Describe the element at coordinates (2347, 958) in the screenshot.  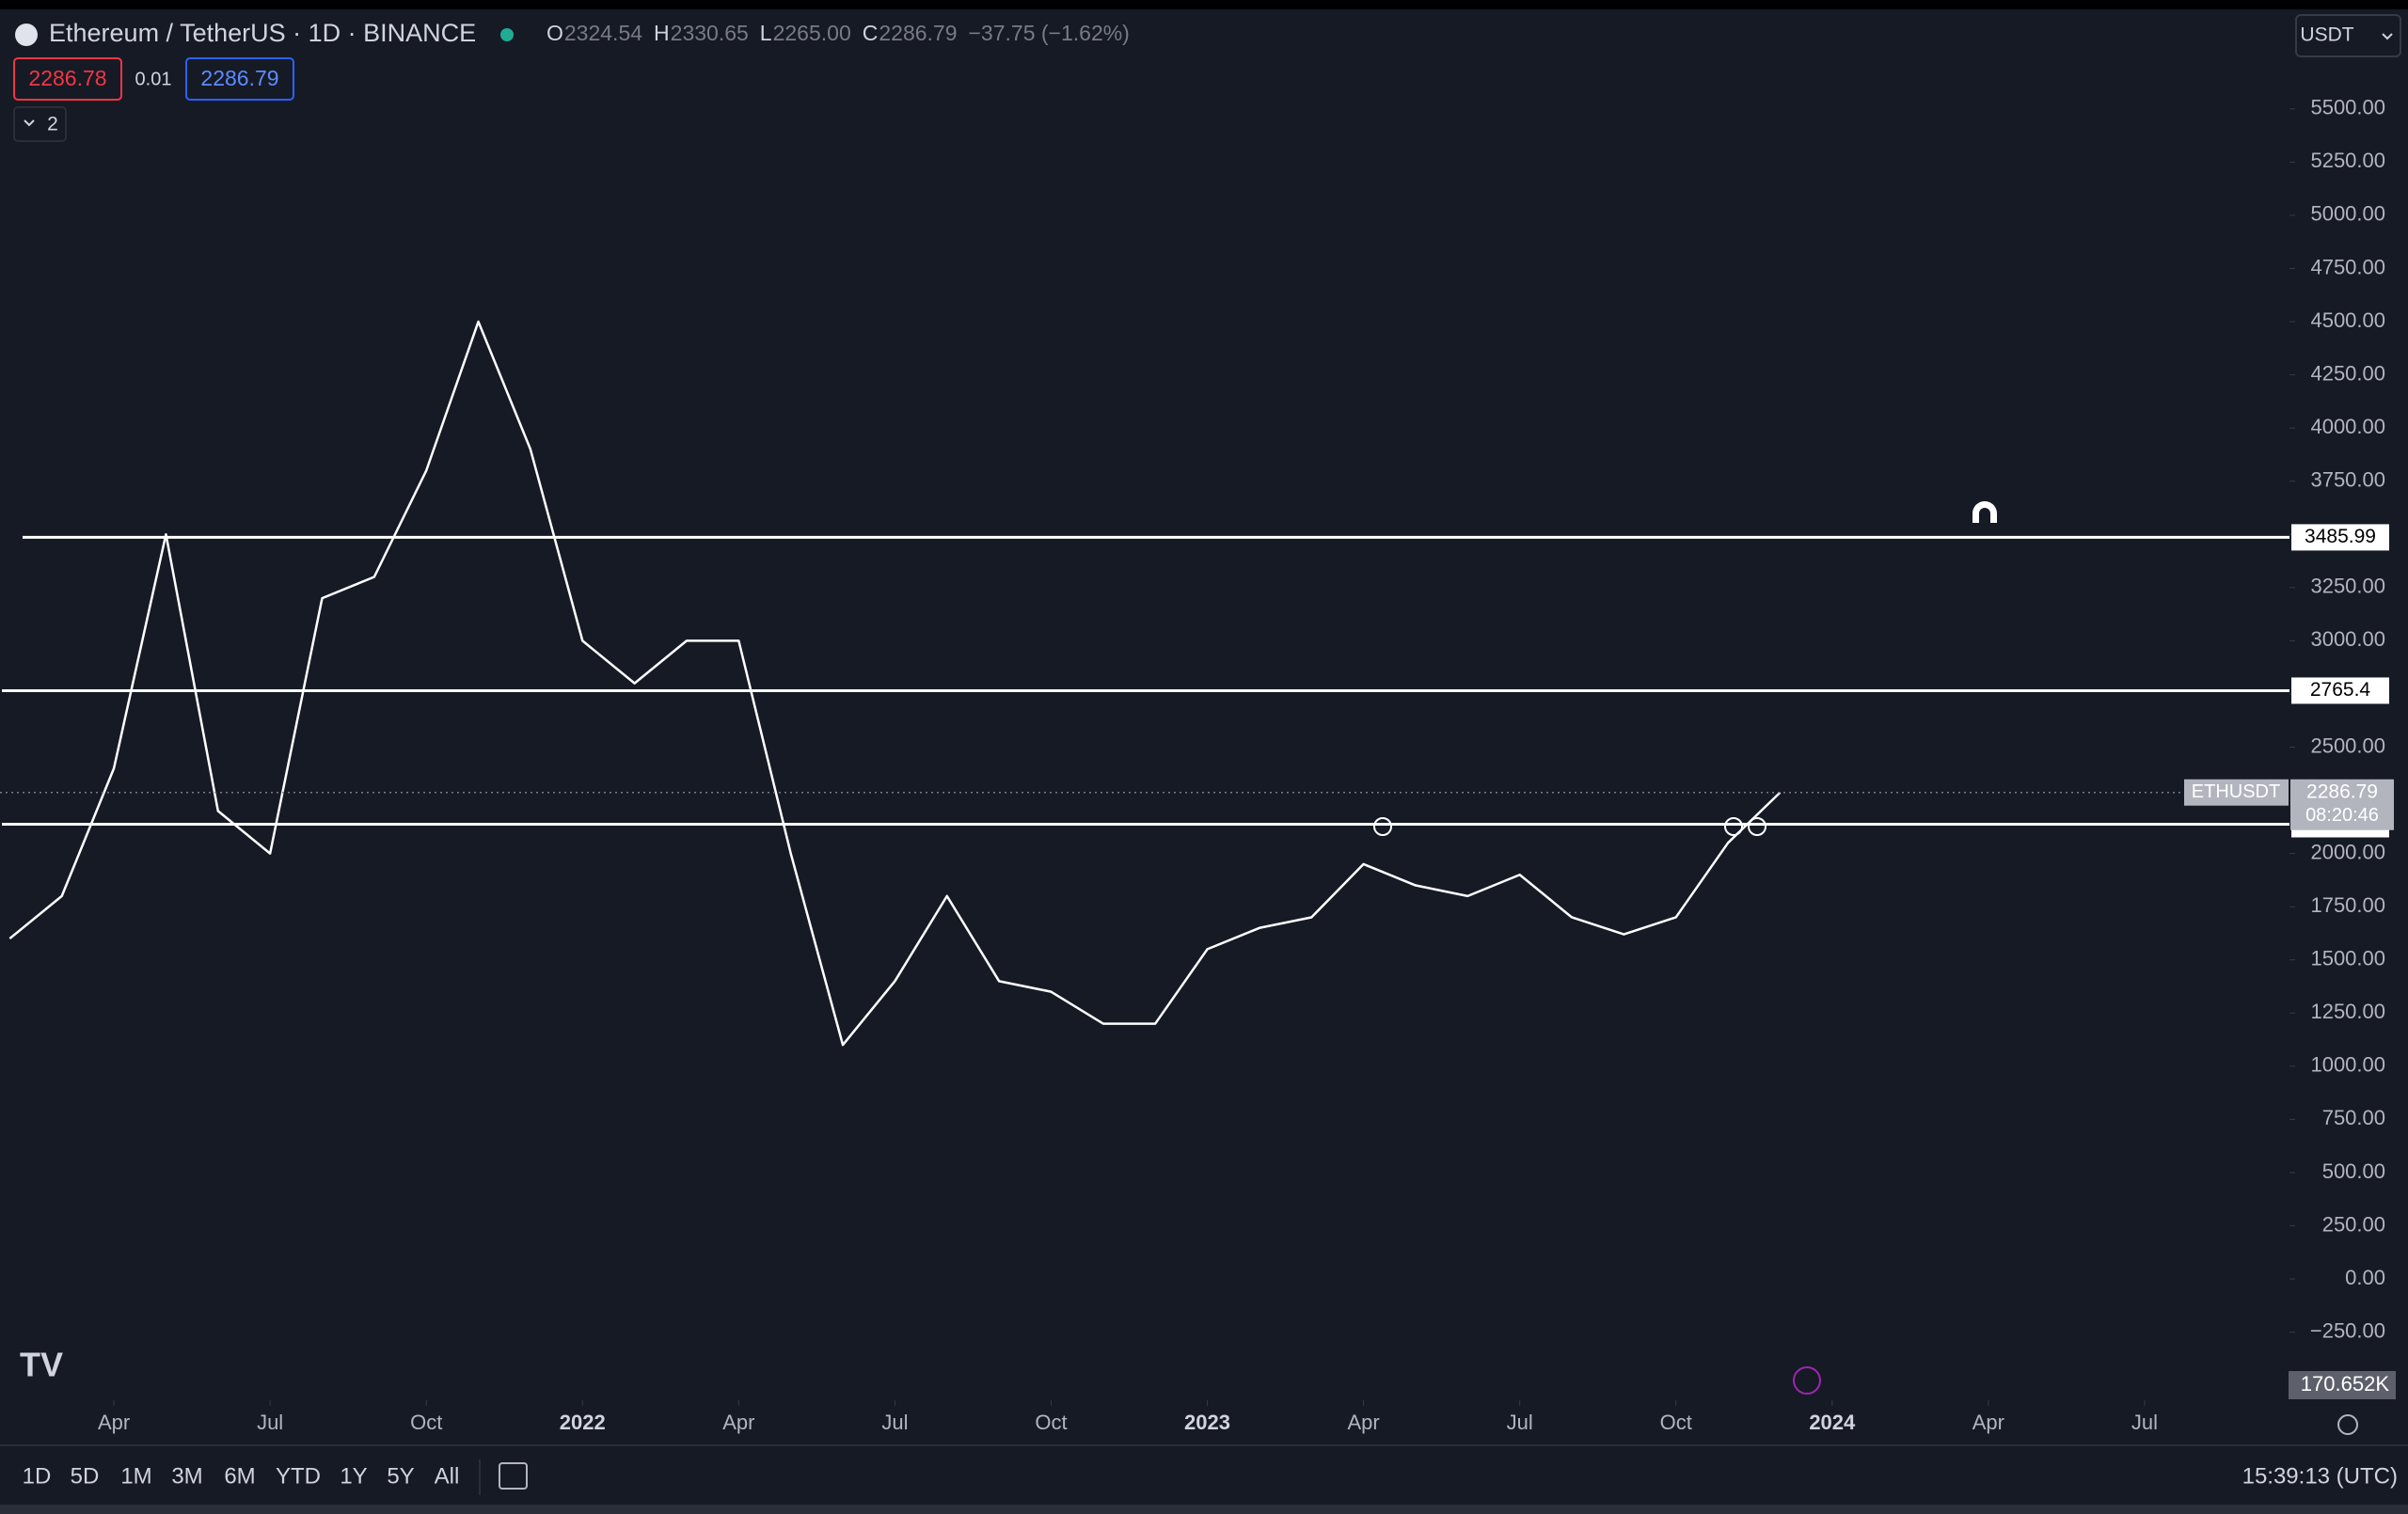
I see `y-tick-label: 1500.00` at that location.